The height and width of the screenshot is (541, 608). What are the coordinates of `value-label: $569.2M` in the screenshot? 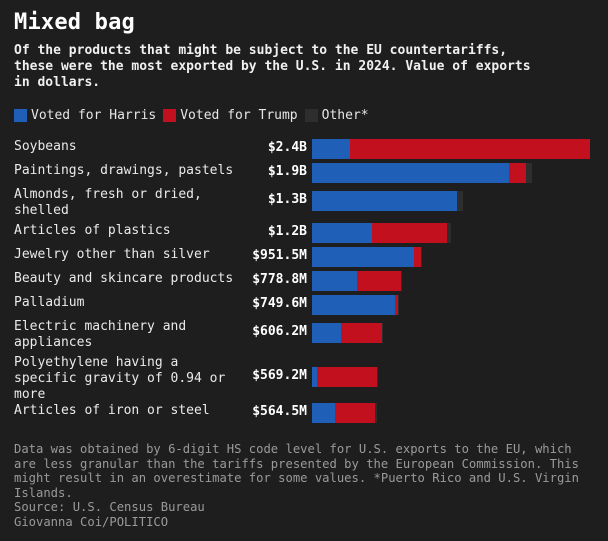 It's located at (279, 375).